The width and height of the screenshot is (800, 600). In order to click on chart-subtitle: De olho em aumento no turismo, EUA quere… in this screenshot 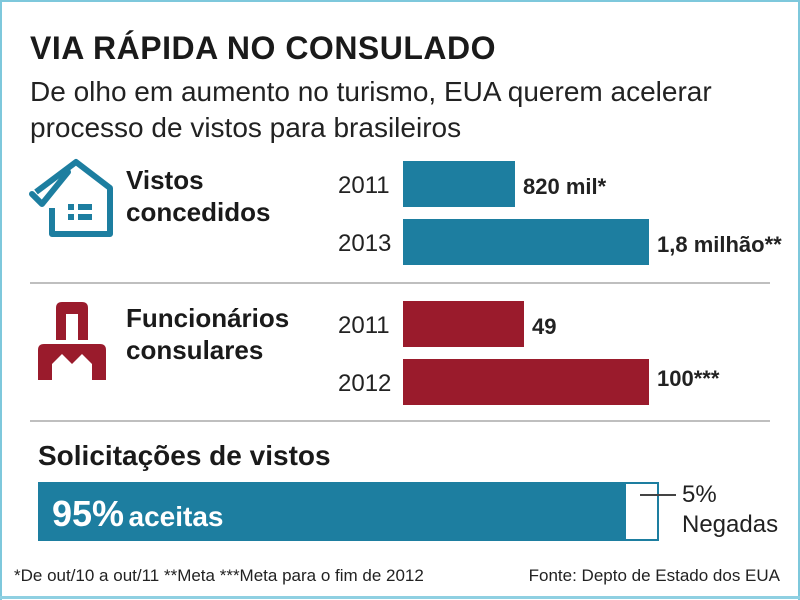, I will do `click(371, 109)`.